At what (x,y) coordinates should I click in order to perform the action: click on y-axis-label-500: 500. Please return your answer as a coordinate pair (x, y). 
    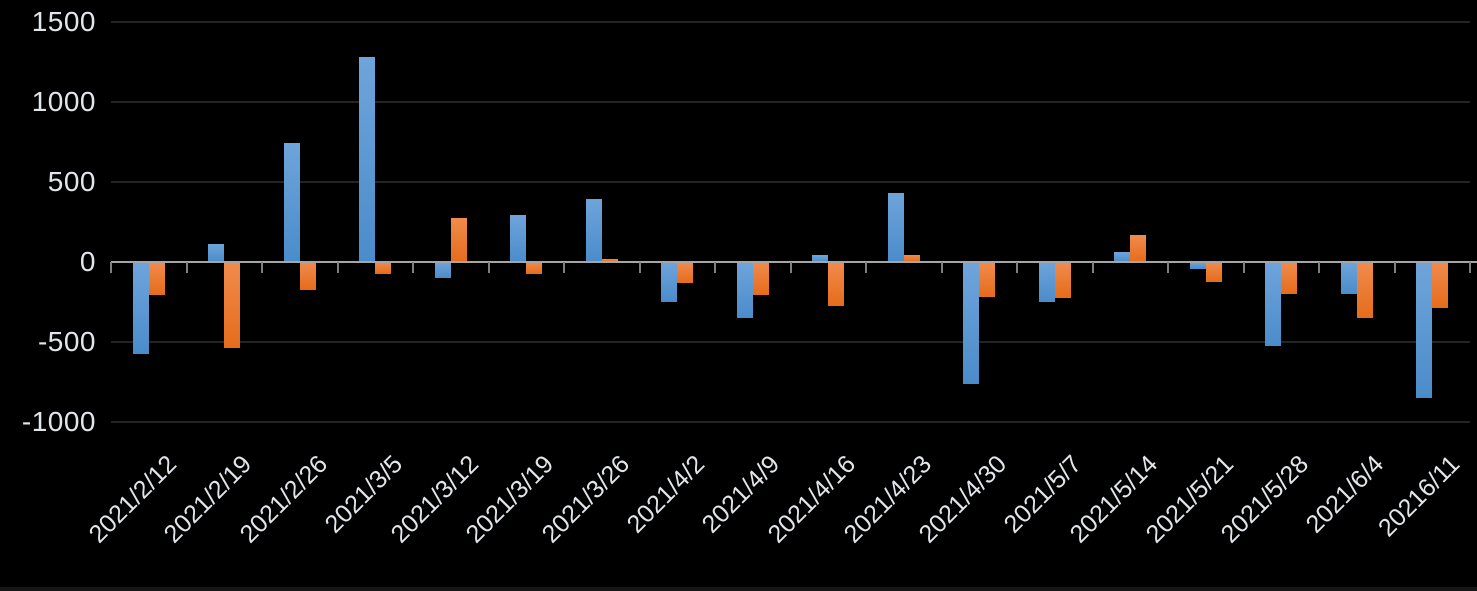
    Looking at the image, I should click on (71, 181).